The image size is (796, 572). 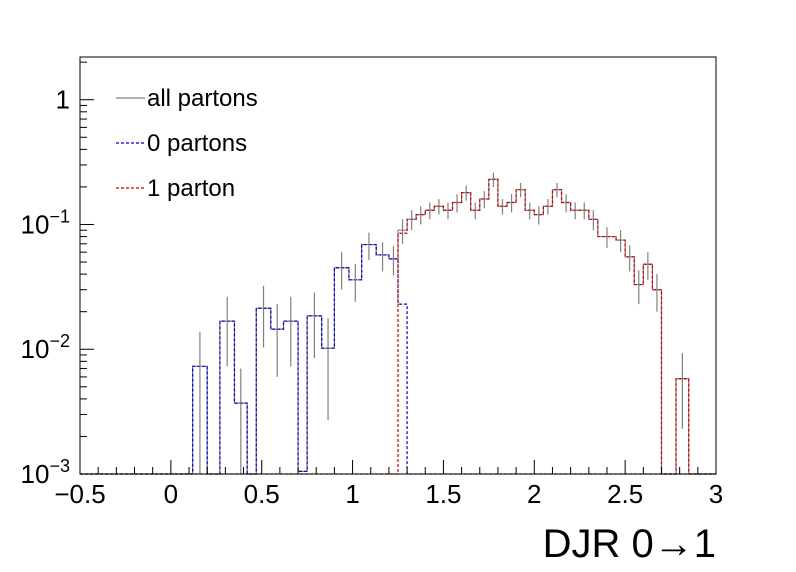 I want to click on y-tick-label: 1, so click(x=63, y=100).